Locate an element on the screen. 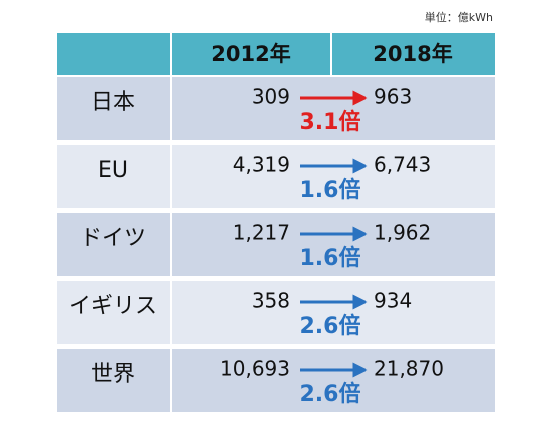 This screenshot has height=433, width=550. country-label: 日本 is located at coordinates (113, 102).